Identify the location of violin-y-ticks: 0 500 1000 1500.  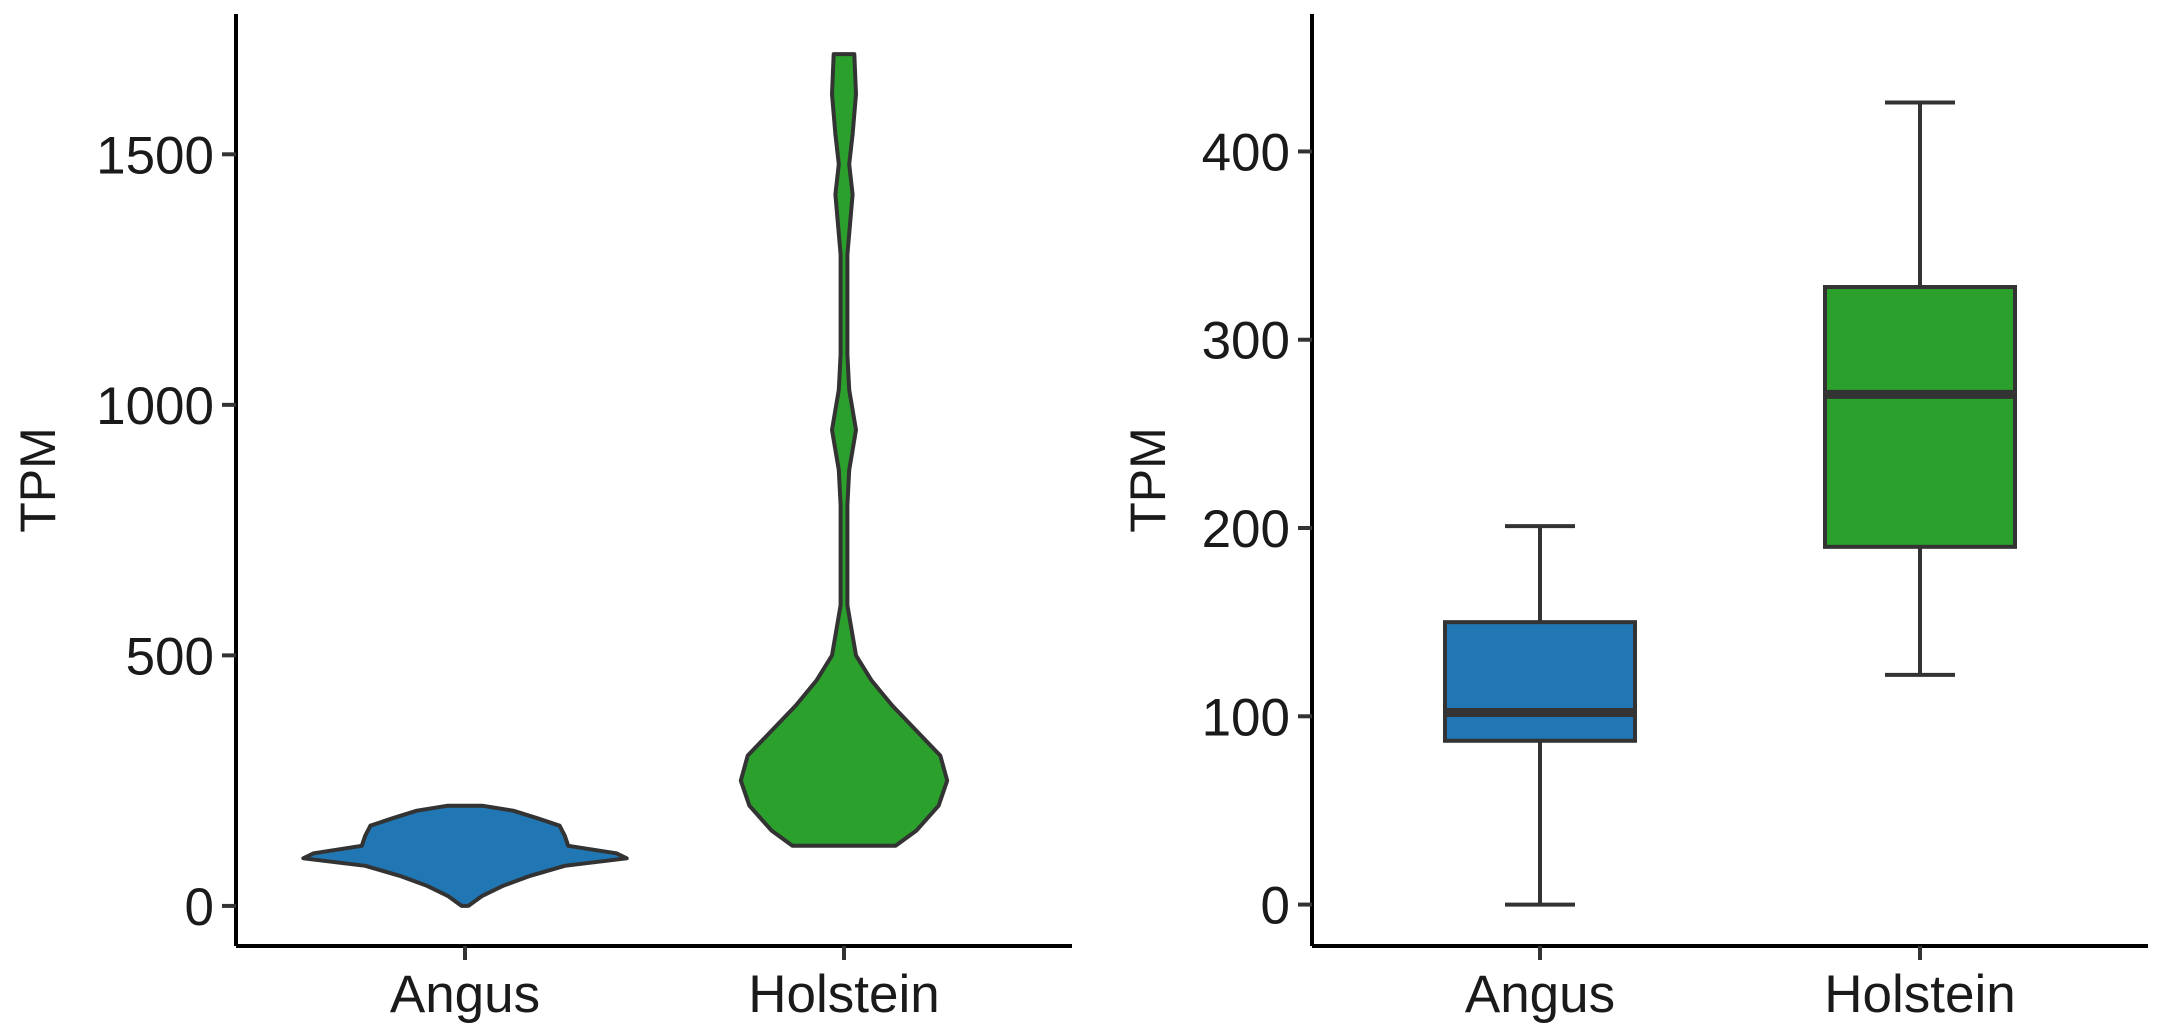
(166, 531).